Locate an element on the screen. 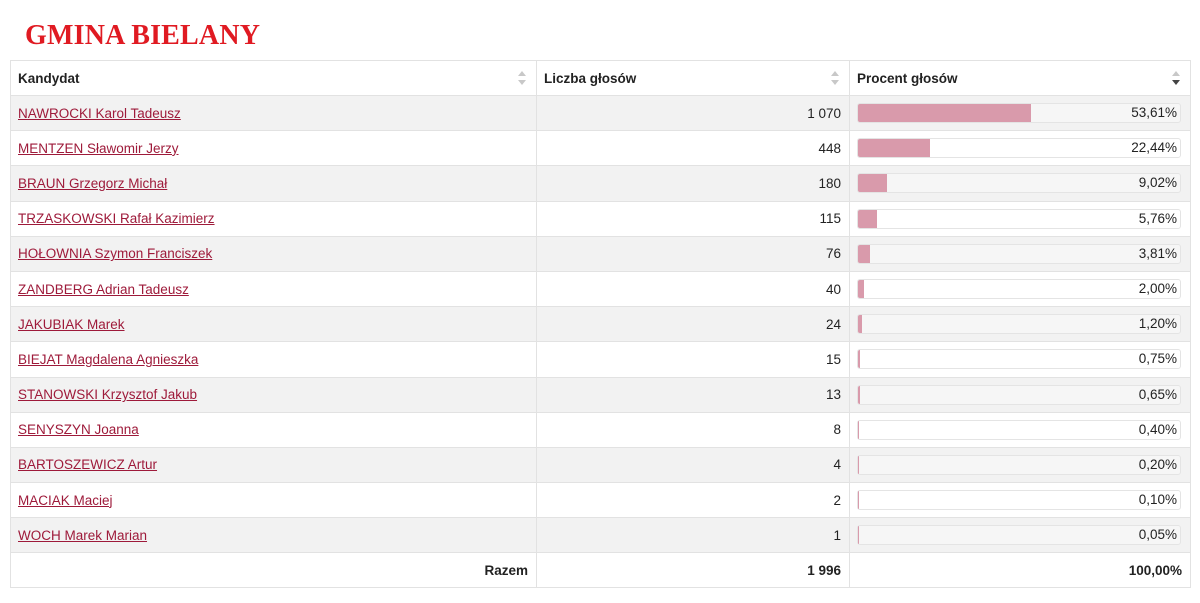  candidate-cell: JAKUBIAK Marek is located at coordinates (273, 324).